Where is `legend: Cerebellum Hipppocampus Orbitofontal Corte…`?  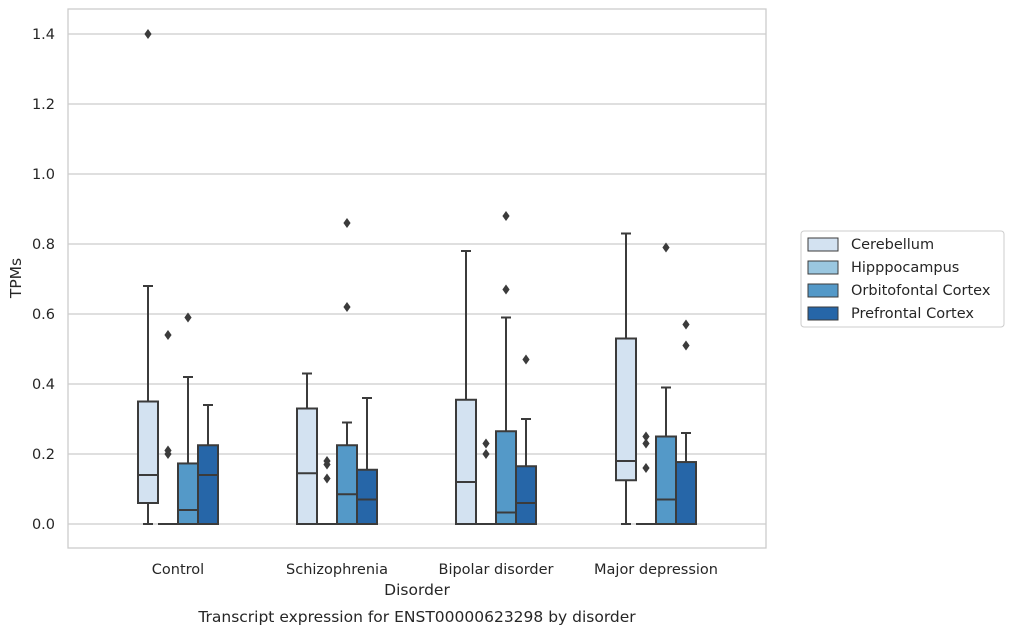 legend: Cerebellum Hipppocampus Orbitofontal Corte… is located at coordinates (902, 279).